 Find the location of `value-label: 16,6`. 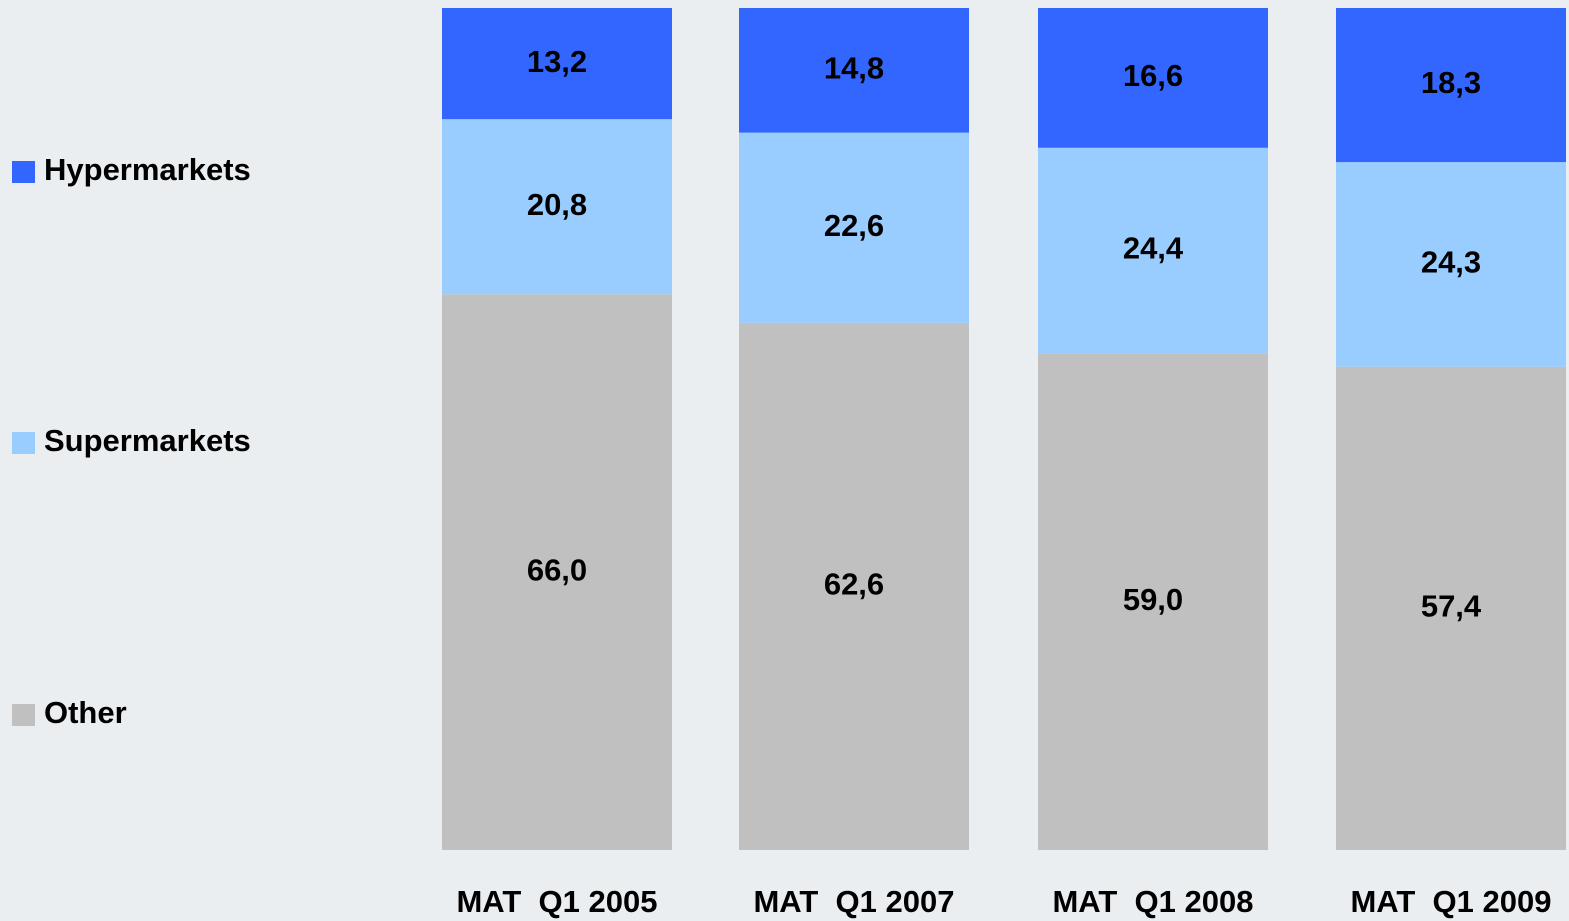

value-label: 16,6 is located at coordinates (1153, 75).